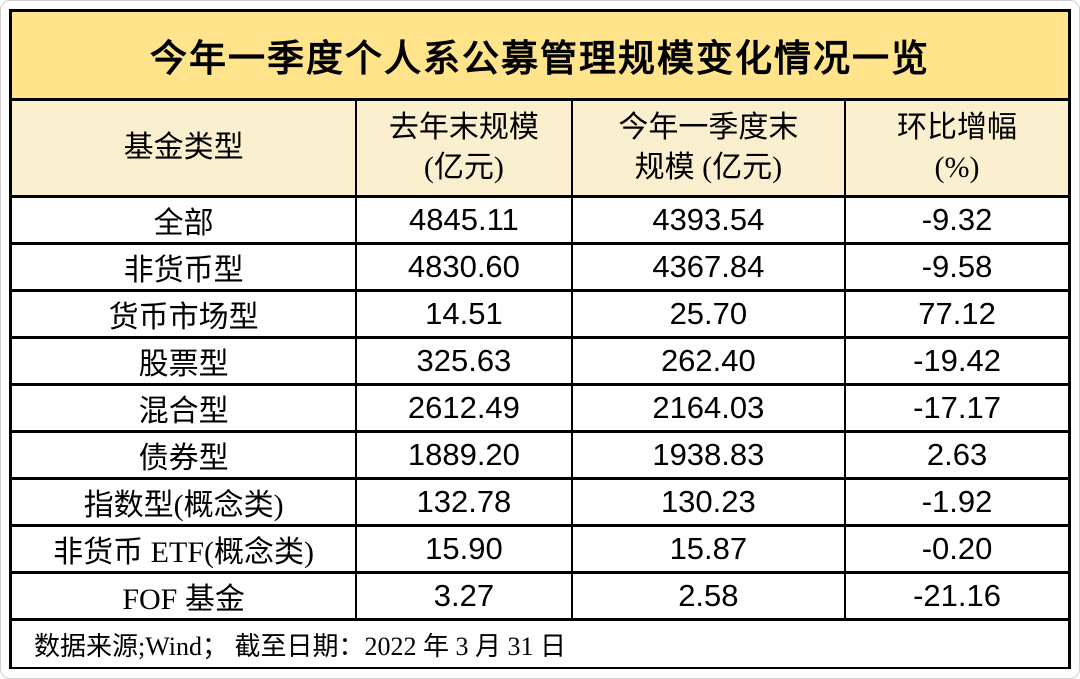 The height and width of the screenshot is (679, 1080). What do you see at coordinates (956, 455) in the screenshot?
I see `cell-pct-change: 2.63` at bounding box center [956, 455].